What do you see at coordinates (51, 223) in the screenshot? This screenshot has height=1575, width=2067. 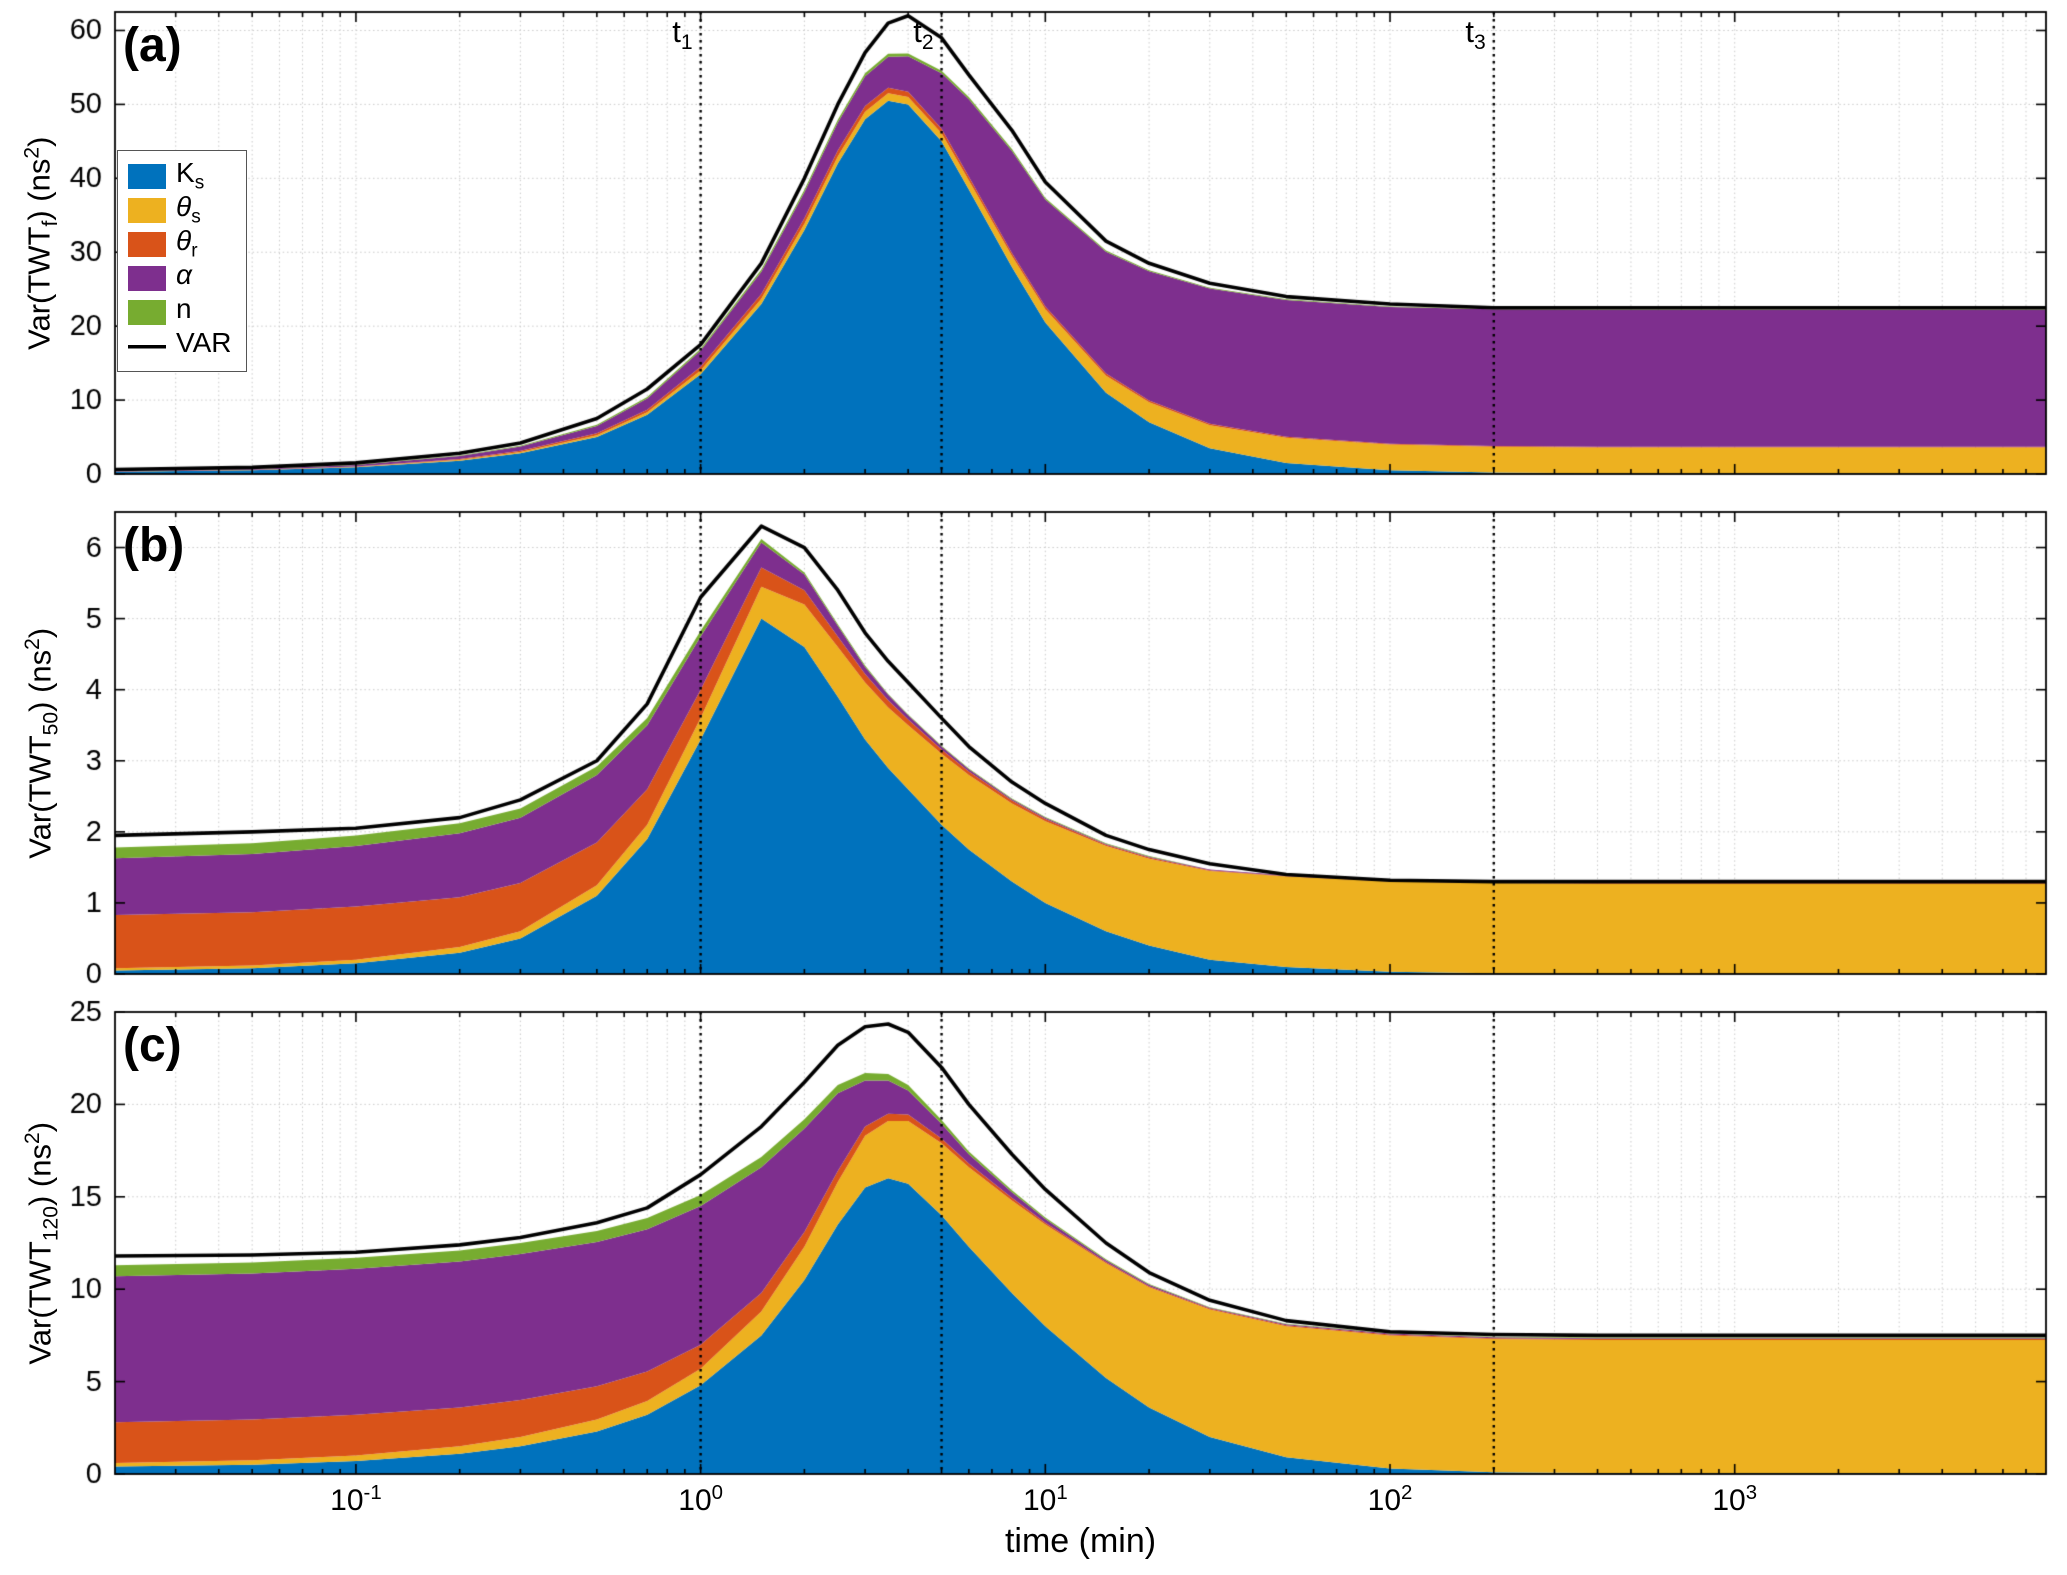 I see `ylabel-subscript: f` at bounding box center [51, 223].